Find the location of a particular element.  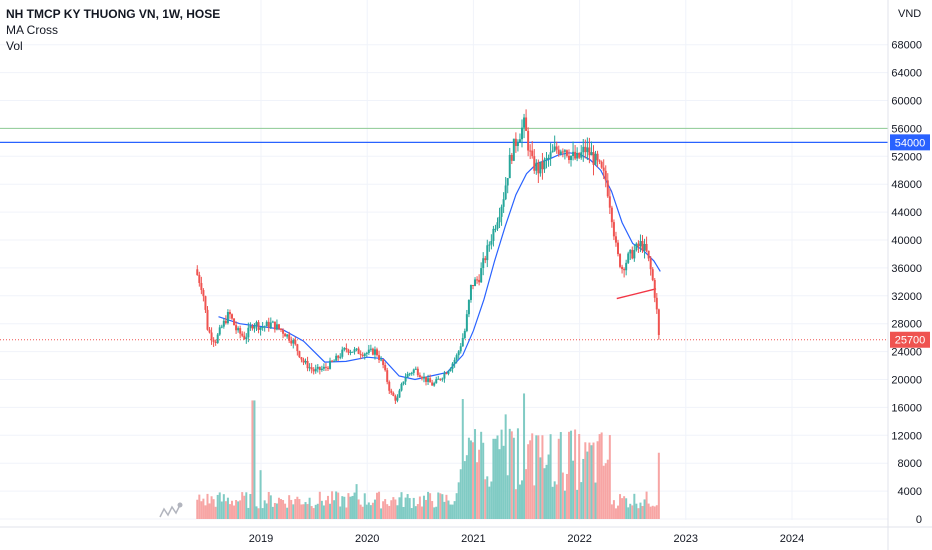

y-tick-label: 28000 is located at coordinates (906, 325).